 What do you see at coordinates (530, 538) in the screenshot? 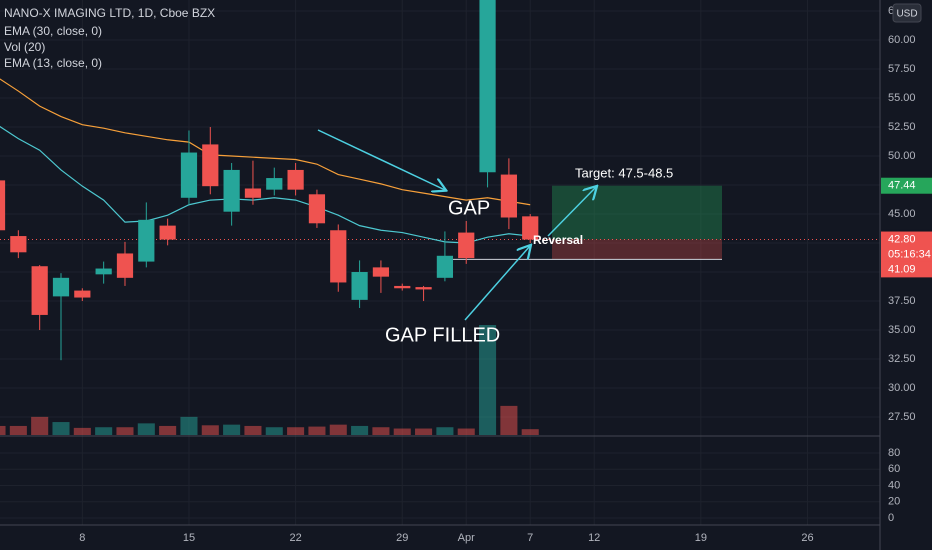
I see `x-tick-label: 7` at bounding box center [530, 538].